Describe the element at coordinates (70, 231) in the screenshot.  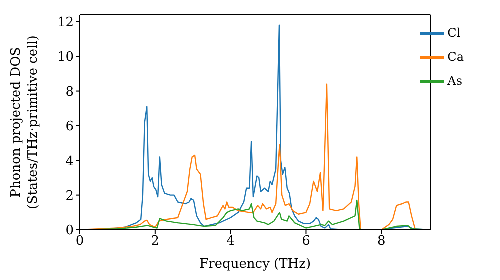
I see `y-tick-label: 0` at that location.